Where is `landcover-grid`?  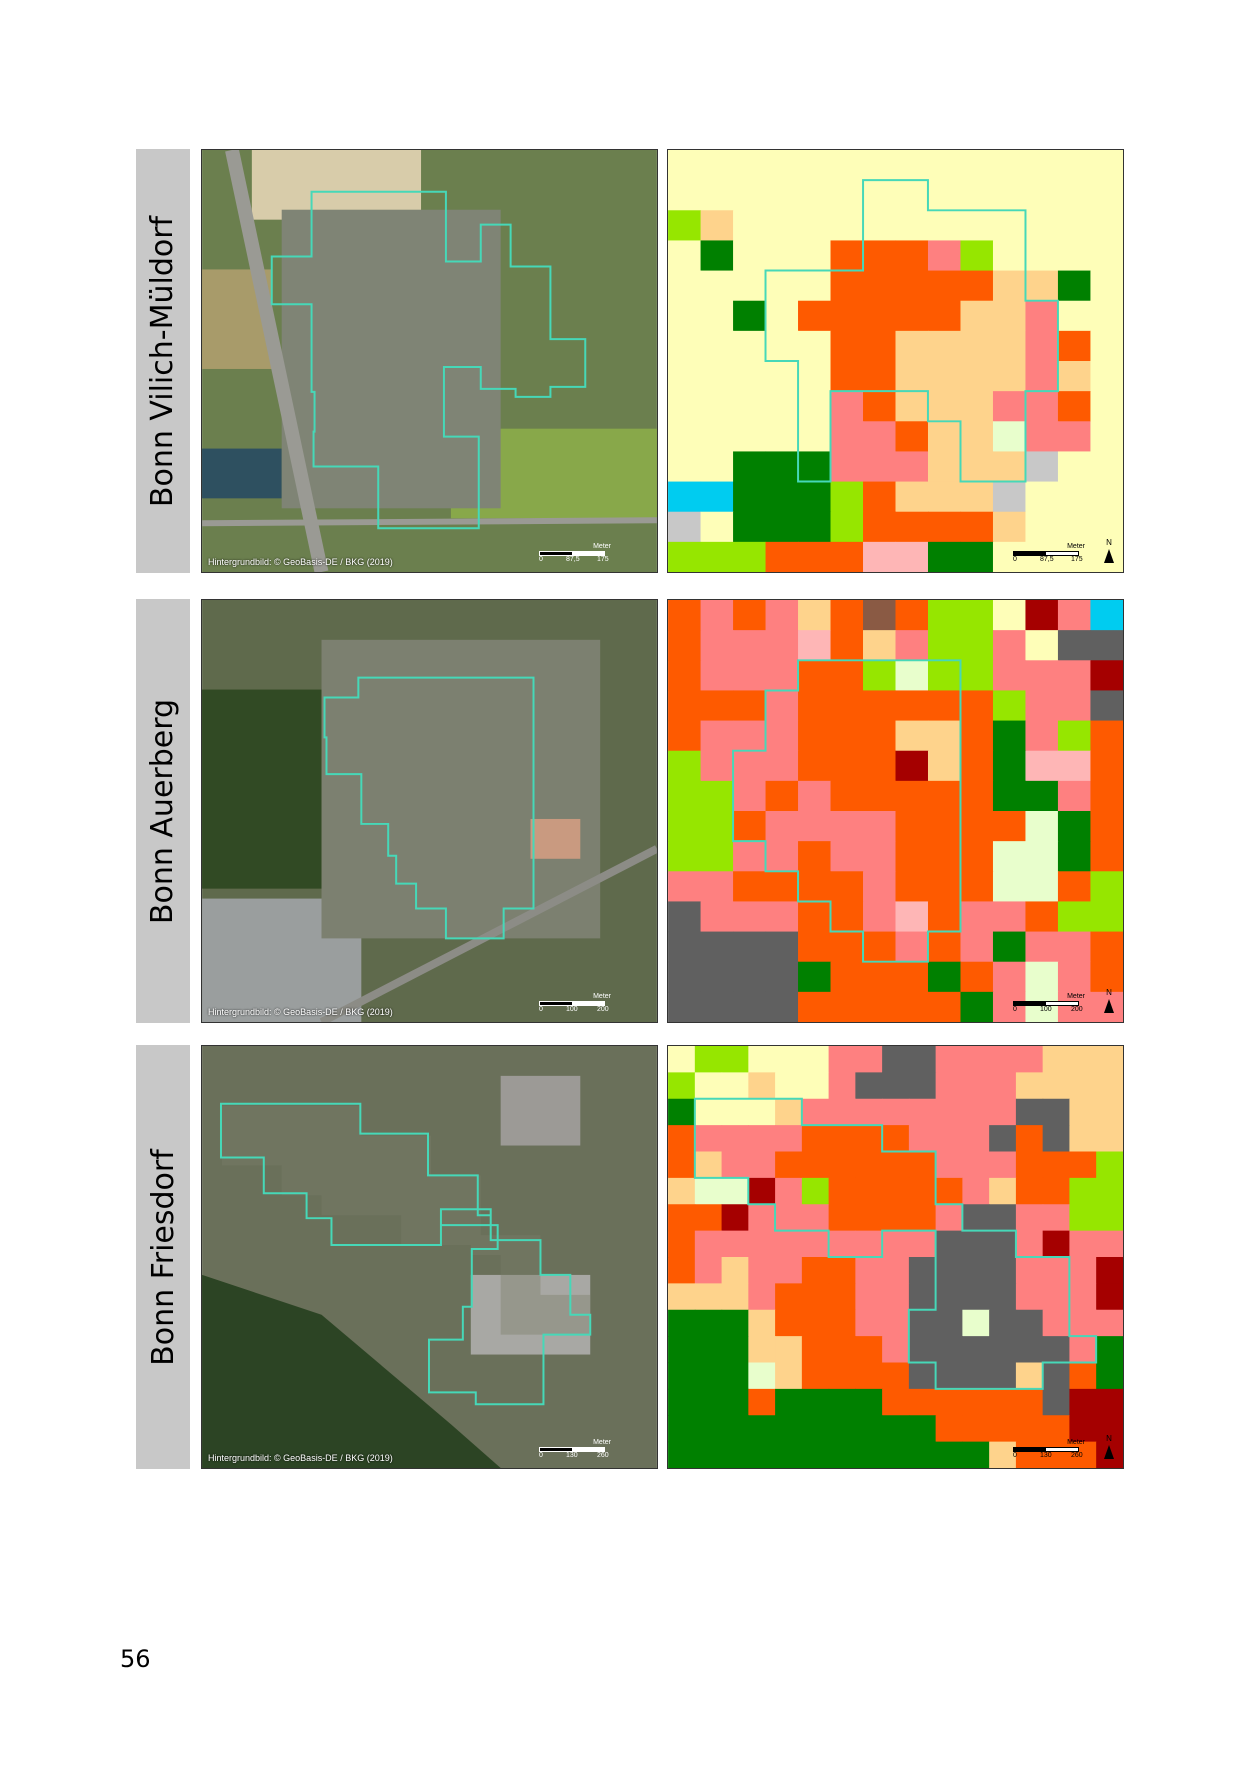
landcover-grid is located at coordinates (895, 1257).